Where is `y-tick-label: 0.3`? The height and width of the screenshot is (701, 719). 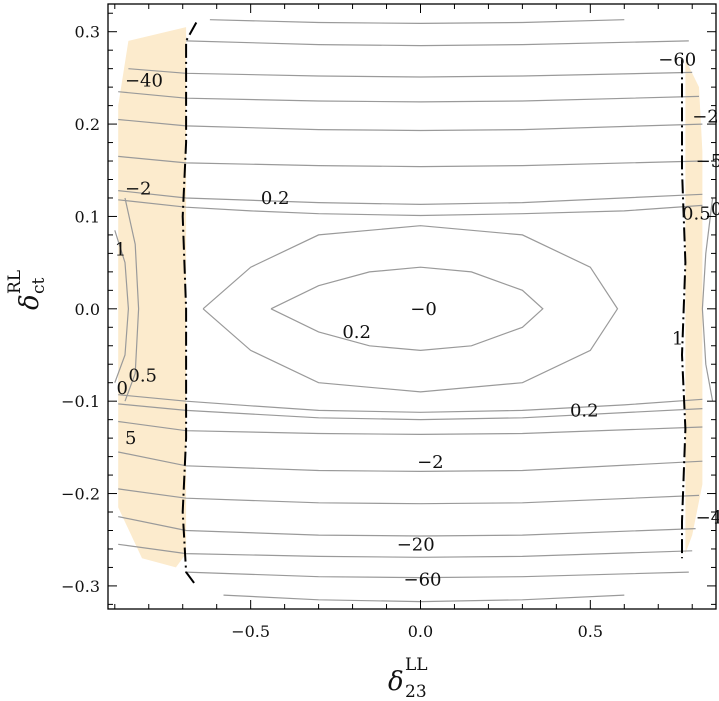 y-tick-label: 0.3 is located at coordinates (87, 32).